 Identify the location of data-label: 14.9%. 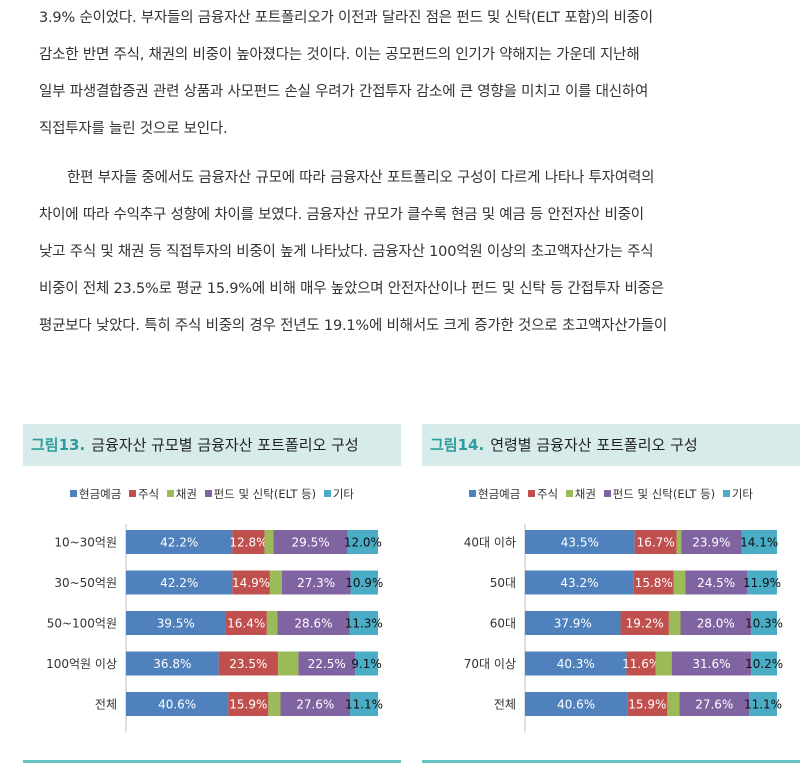
(251, 583).